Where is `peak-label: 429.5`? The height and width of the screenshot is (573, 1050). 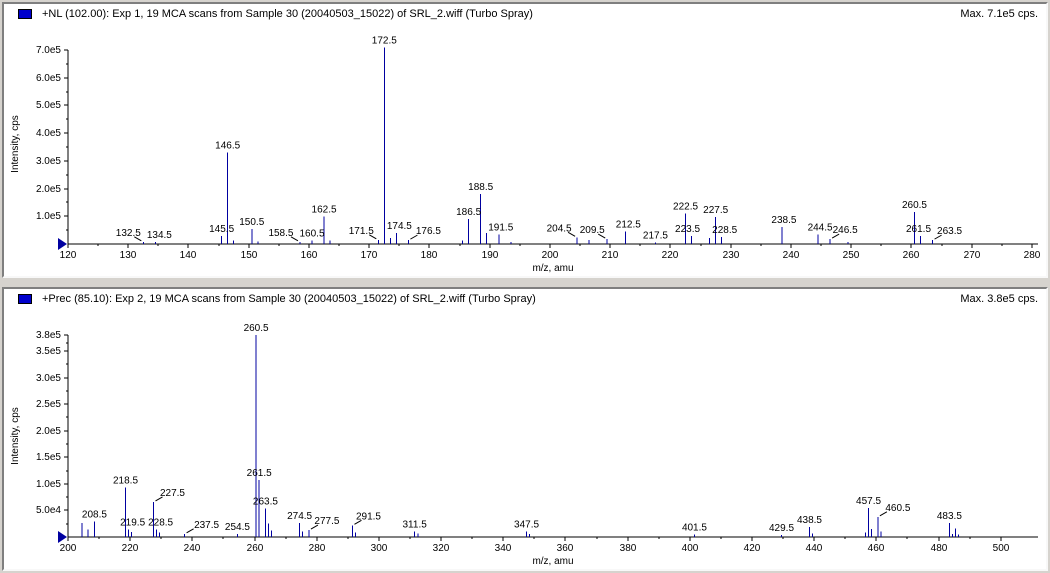 peak-label: 429.5 is located at coordinates (781, 528).